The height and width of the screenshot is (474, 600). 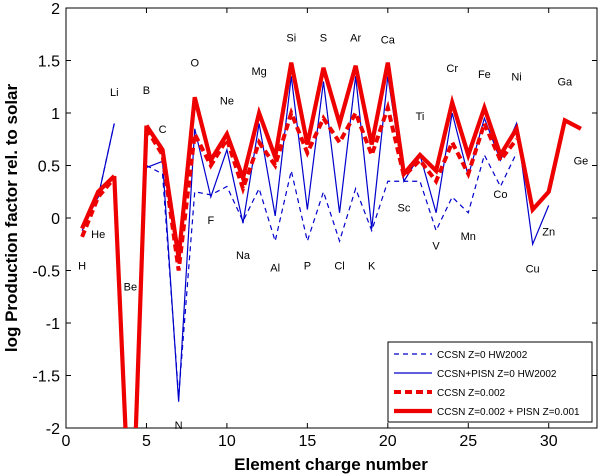 I want to click on y-tick-label: -2, so click(x=53, y=429).